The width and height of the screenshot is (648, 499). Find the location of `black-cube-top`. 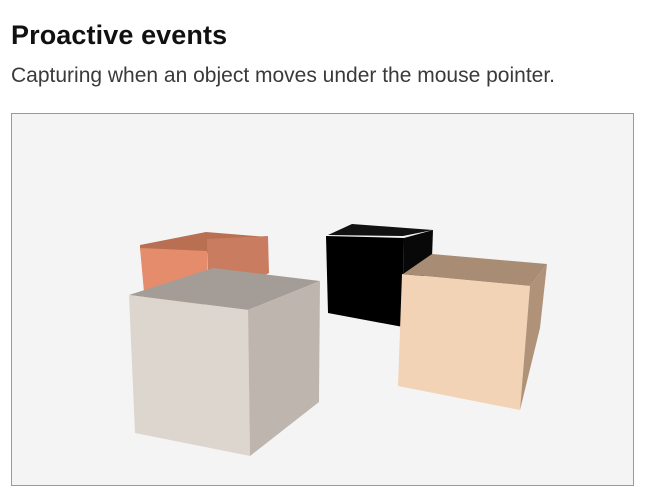

black-cube-top is located at coordinates (380, 230).